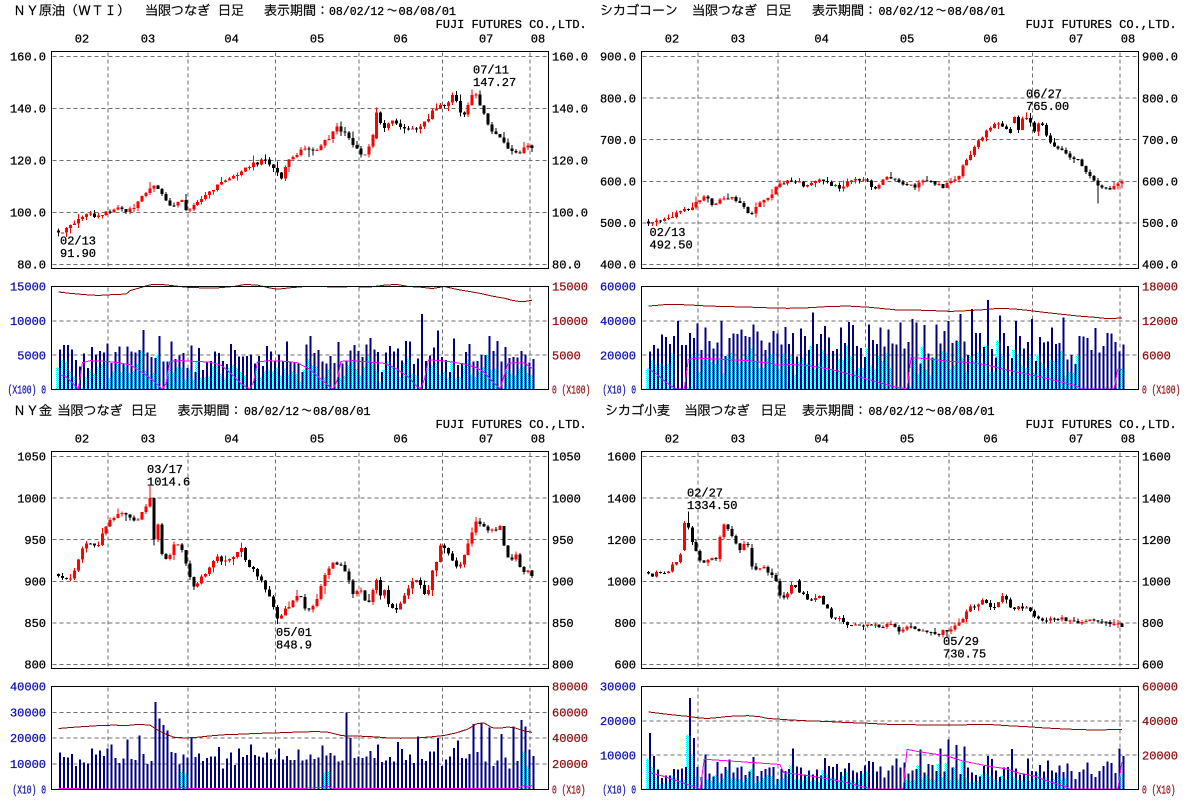 This screenshot has width=1193, height=803. I want to click on svg-text: 05/01, so click(294, 633).